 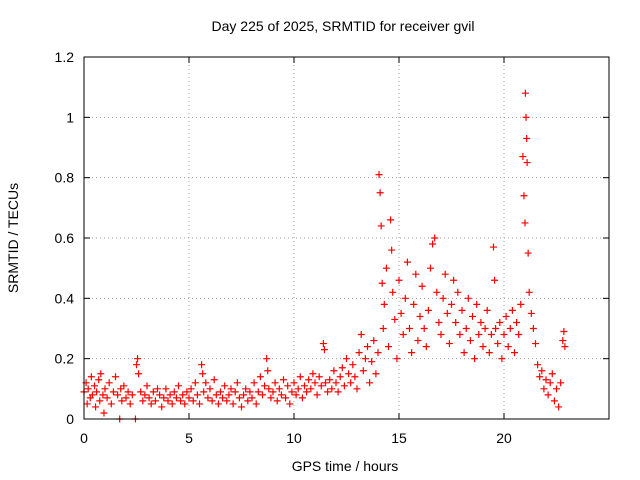 What do you see at coordinates (345, 466) in the screenshot?
I see `x-axis-label: GPS time / hours` at bounding box center [345, 466].